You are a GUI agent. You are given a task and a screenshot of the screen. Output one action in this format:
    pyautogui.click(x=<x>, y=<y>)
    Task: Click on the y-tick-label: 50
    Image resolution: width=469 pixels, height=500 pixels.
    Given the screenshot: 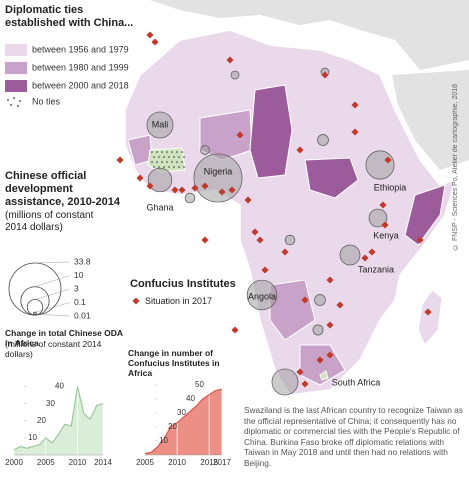 What is the action you would take?
    pyautogui.click(x=199, y=384)
    